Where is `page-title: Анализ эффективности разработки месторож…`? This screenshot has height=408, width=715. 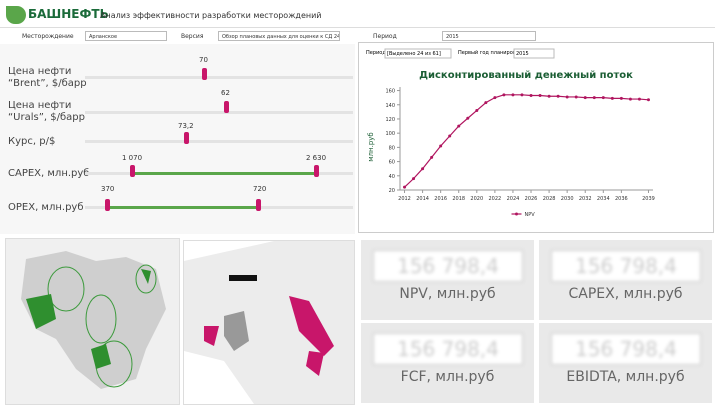 page-title: Анализ эффективности разработки месторож… is located at coordinates (211, 15).